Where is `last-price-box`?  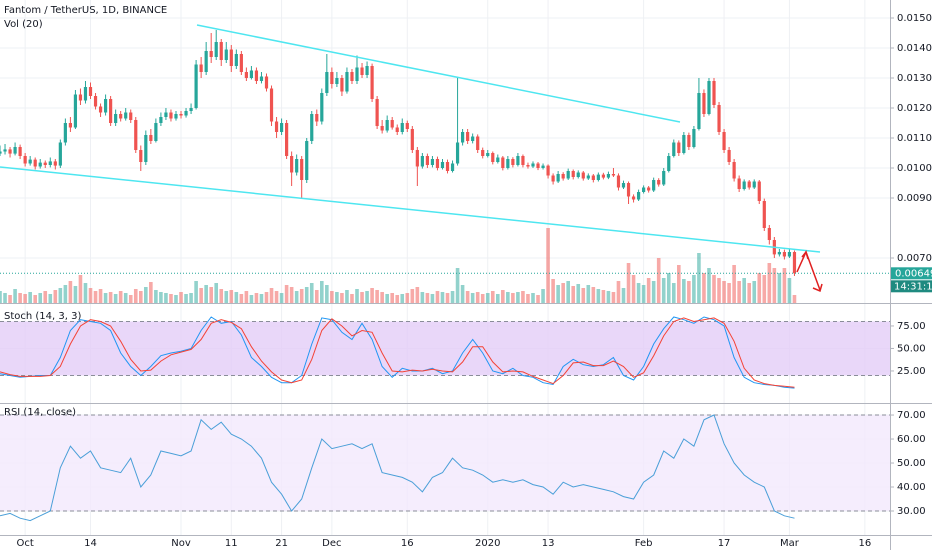 last-price-box is located at coordinates (911, 273).